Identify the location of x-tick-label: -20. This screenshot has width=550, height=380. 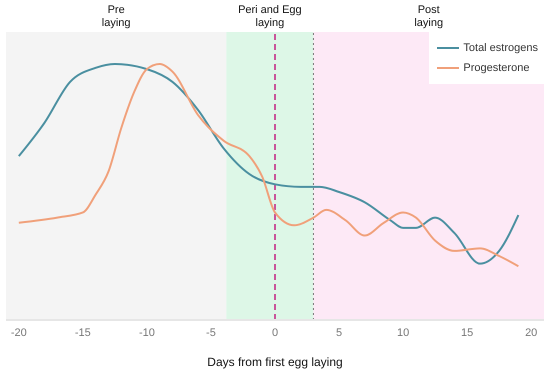
(18, 332).